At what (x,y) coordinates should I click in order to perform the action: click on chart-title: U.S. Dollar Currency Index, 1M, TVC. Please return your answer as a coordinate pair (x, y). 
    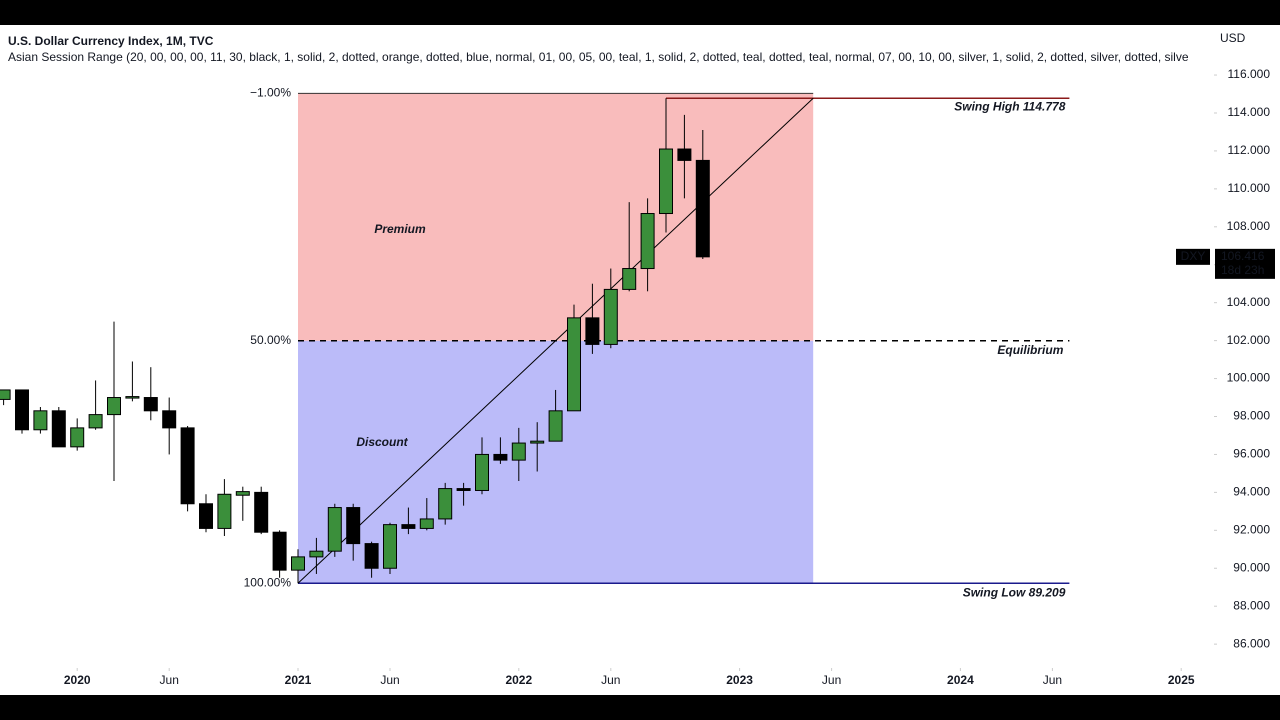
    Looking at the image, I should click on (111, 41).